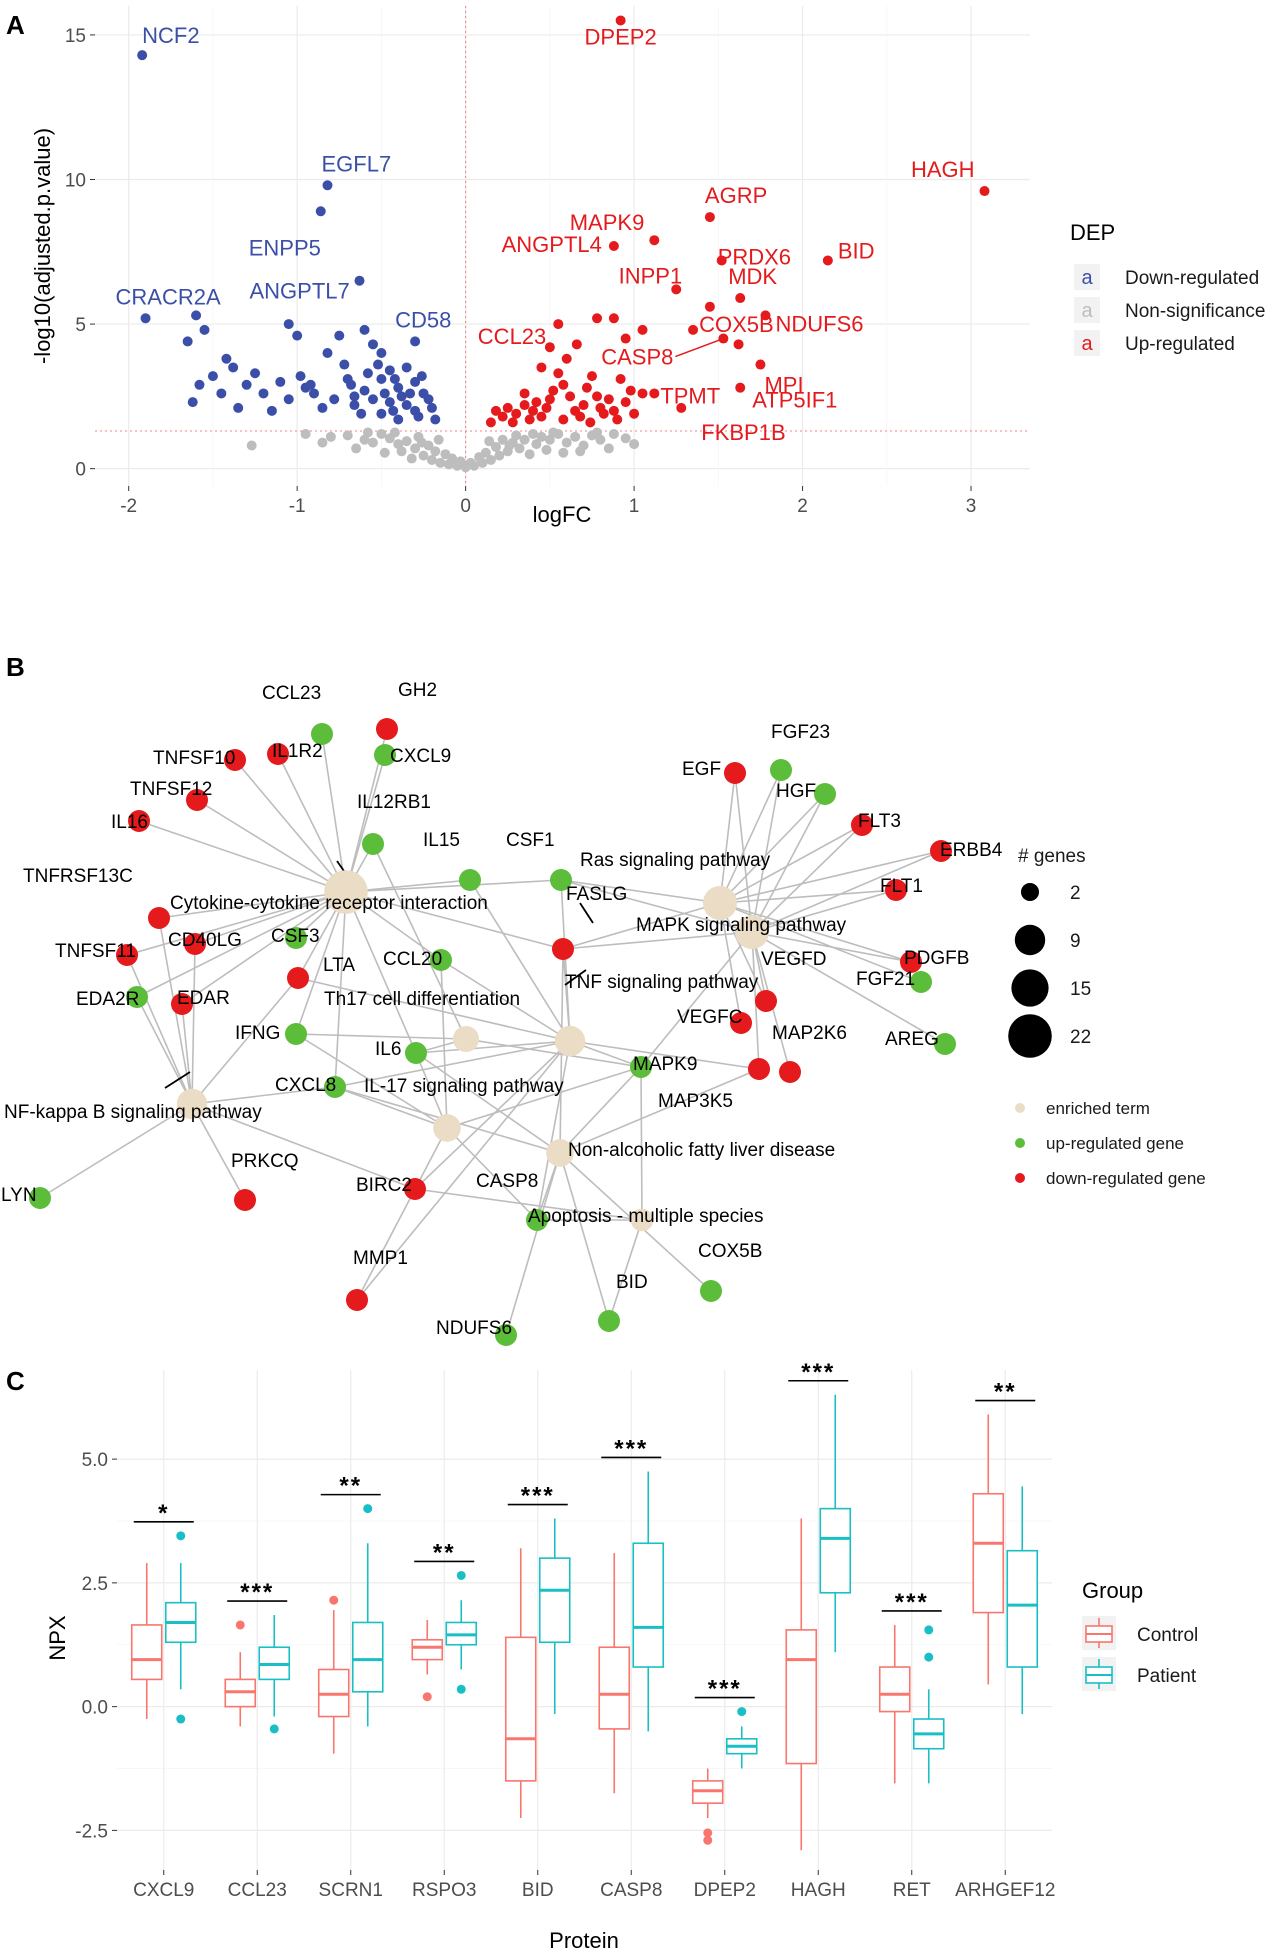 This screenshot has height=1952, width=1280. I want to click on y-tick-label: 15, so click(75, 36).